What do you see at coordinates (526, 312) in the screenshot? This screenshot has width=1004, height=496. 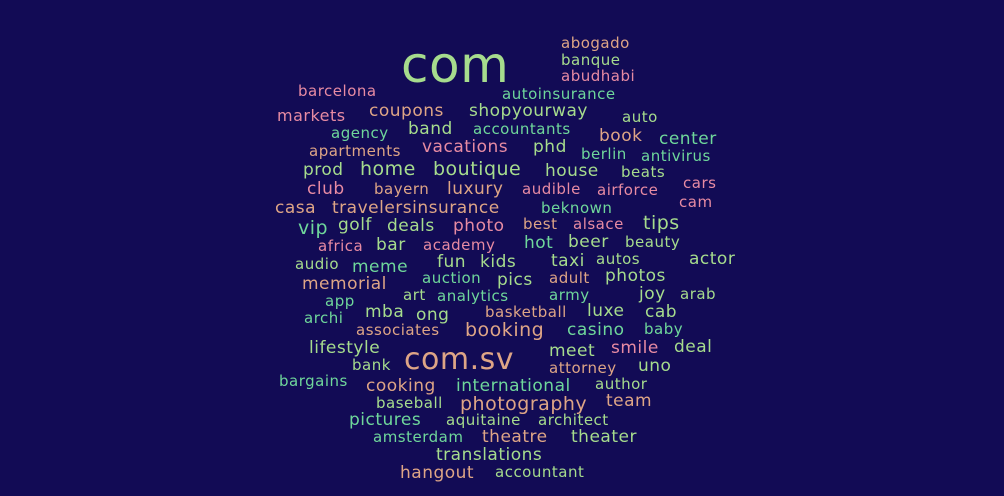 I see `word-basketball: basketball` at bounding box center [526, 312].